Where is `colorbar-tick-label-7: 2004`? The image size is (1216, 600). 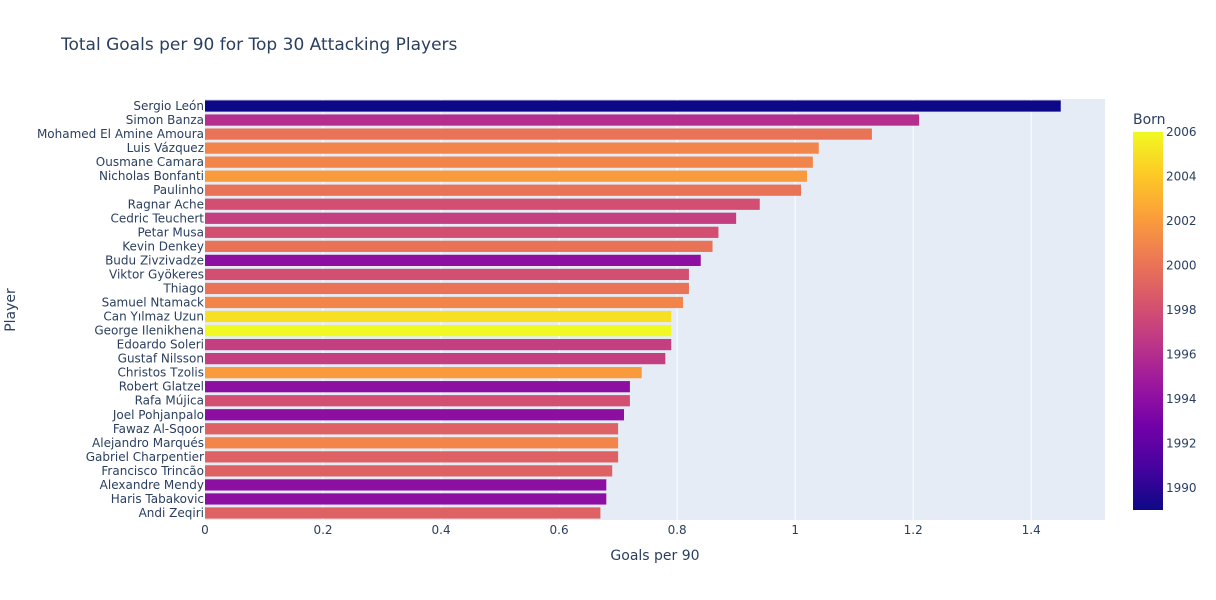 colorbar-tick-label-7: 2004 is located at coordinates (1181, 176).